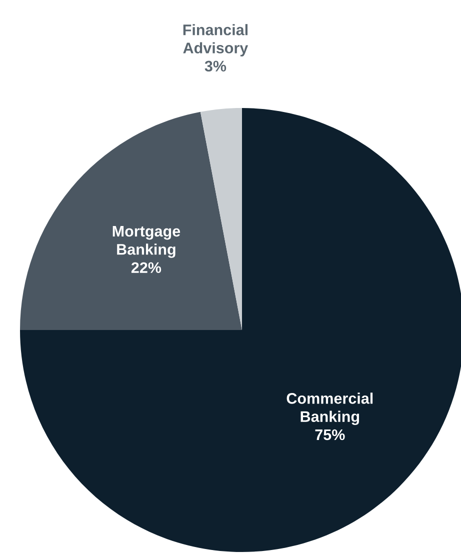 This screenshot has width=461, height=553. Describe the element at coordinates (215, 40) in the screenshot. I see `slice-label: Financial Advisory` at that location.